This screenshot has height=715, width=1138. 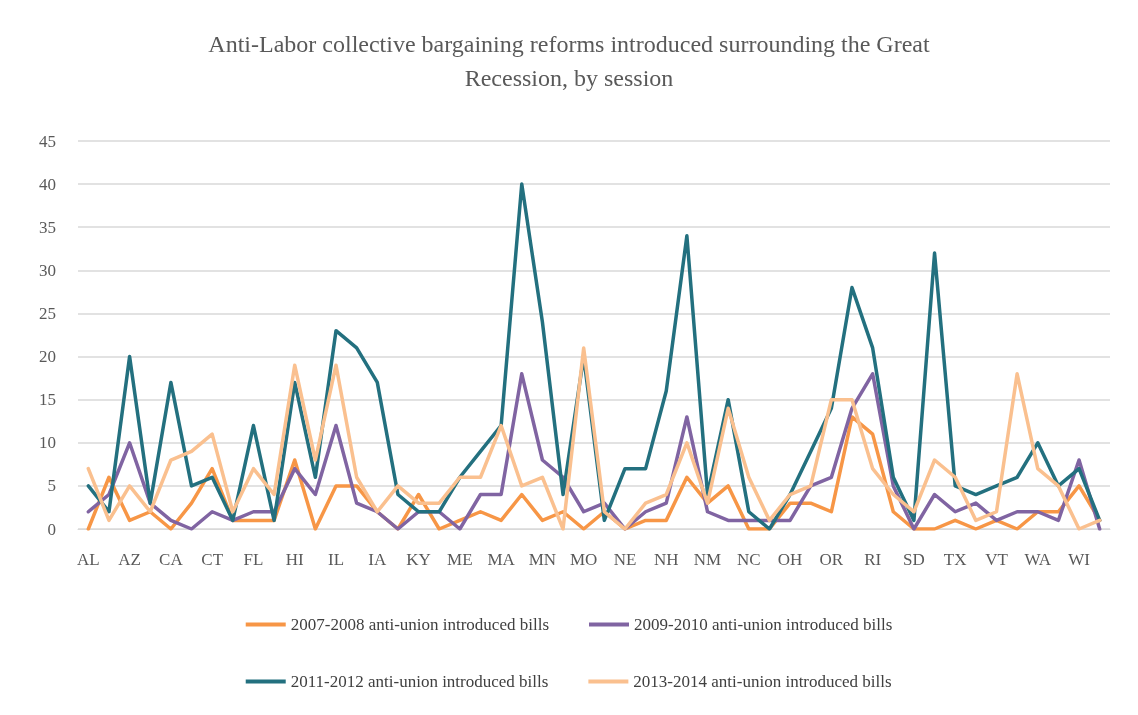 I want to click on legend-label: 2009-2010 anti-union introduced bills, so click(x=763, y=624).